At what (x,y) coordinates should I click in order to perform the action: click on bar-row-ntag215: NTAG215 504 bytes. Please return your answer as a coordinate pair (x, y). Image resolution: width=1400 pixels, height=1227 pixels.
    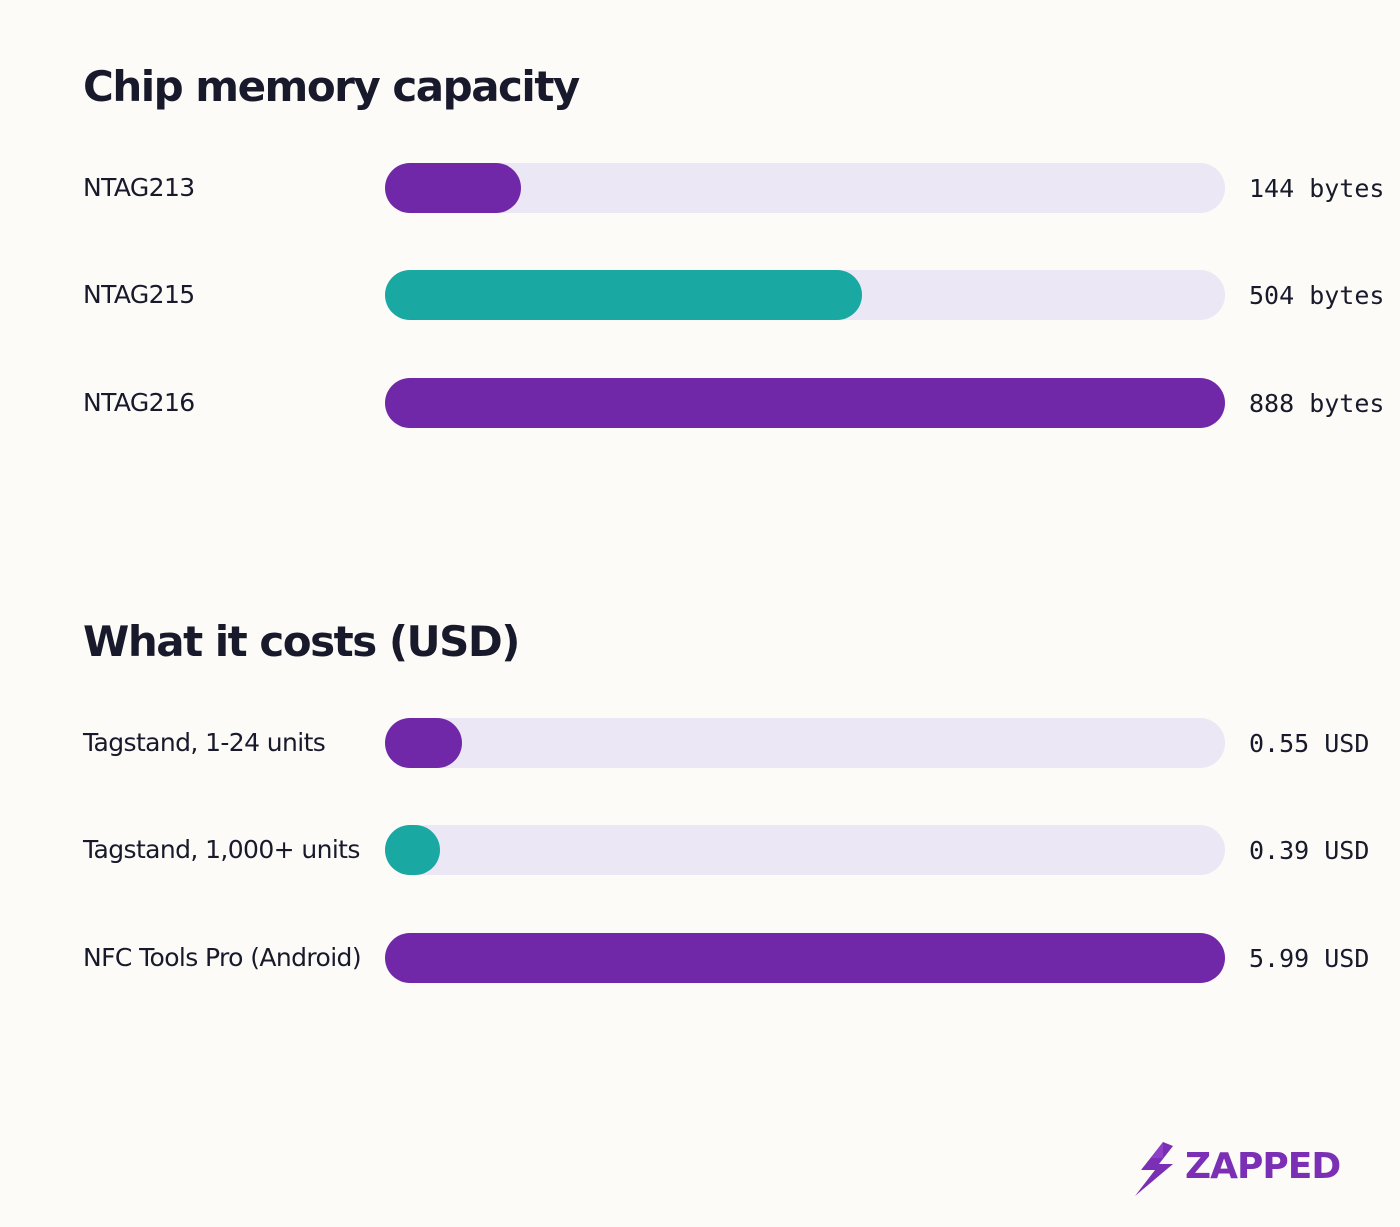
    Looking at the image, I should click on (700, 295).